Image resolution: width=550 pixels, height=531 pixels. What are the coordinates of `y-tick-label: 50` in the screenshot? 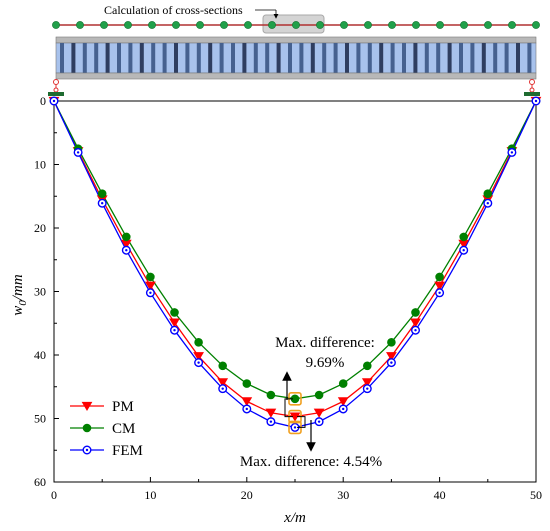 It's located at (40, 419).